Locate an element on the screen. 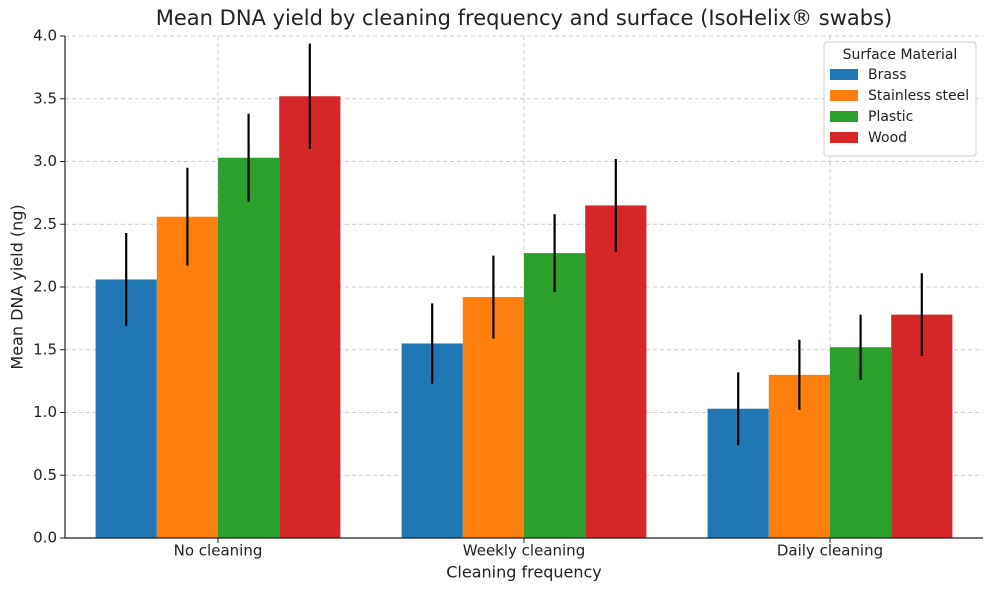  legend-title: Surface Material is located at coordinates (900, 55).